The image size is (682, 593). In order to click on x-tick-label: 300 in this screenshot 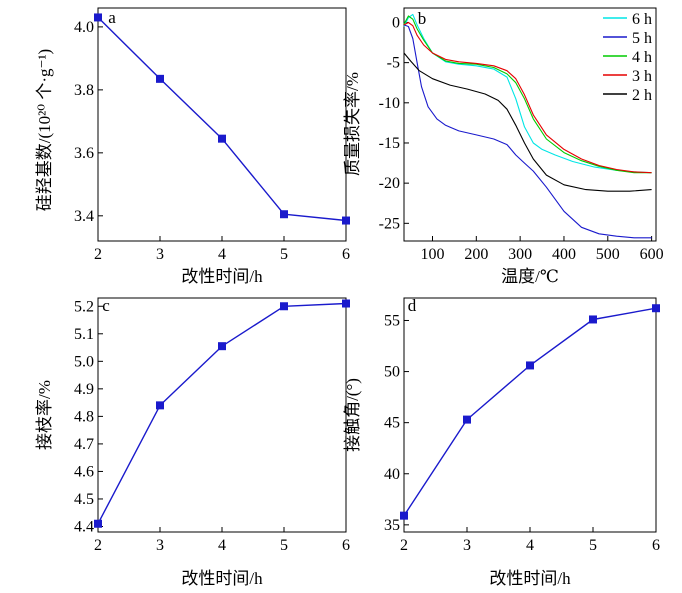, I will do `click(520, 254)`.